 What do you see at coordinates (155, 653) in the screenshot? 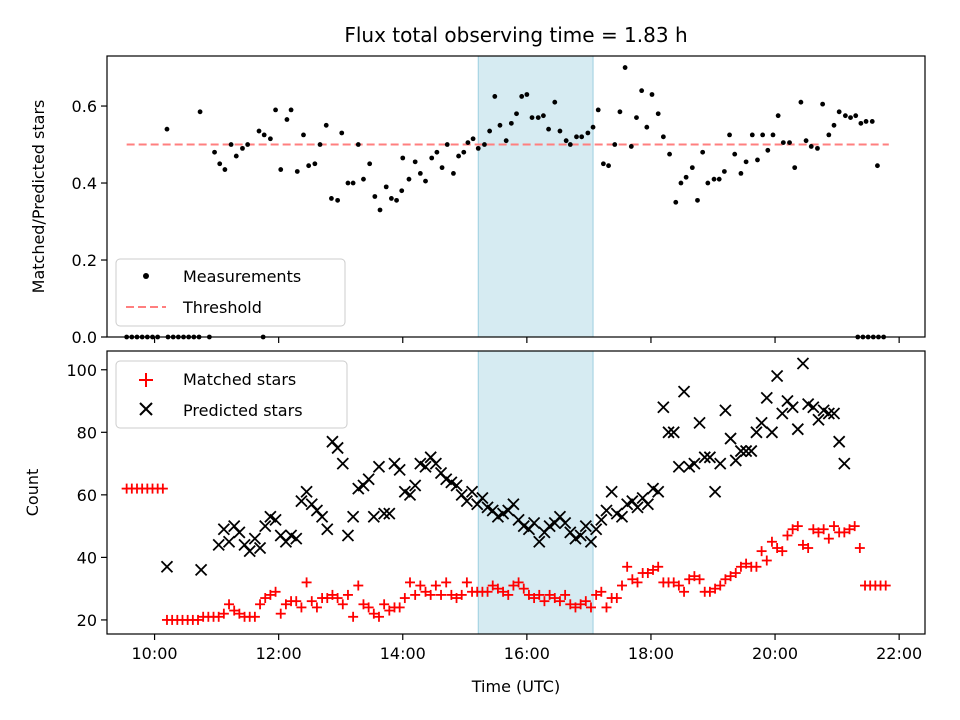
I see `x-tick-label: 10:00` at bounding box center [155, 653].